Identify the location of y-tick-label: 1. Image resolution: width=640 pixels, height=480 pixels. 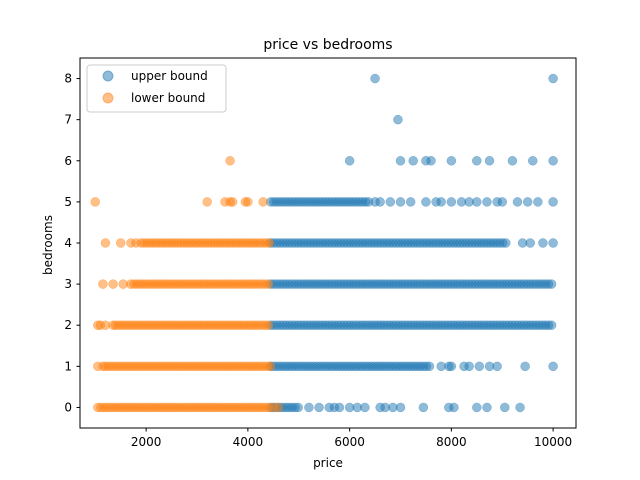
(68, 366).